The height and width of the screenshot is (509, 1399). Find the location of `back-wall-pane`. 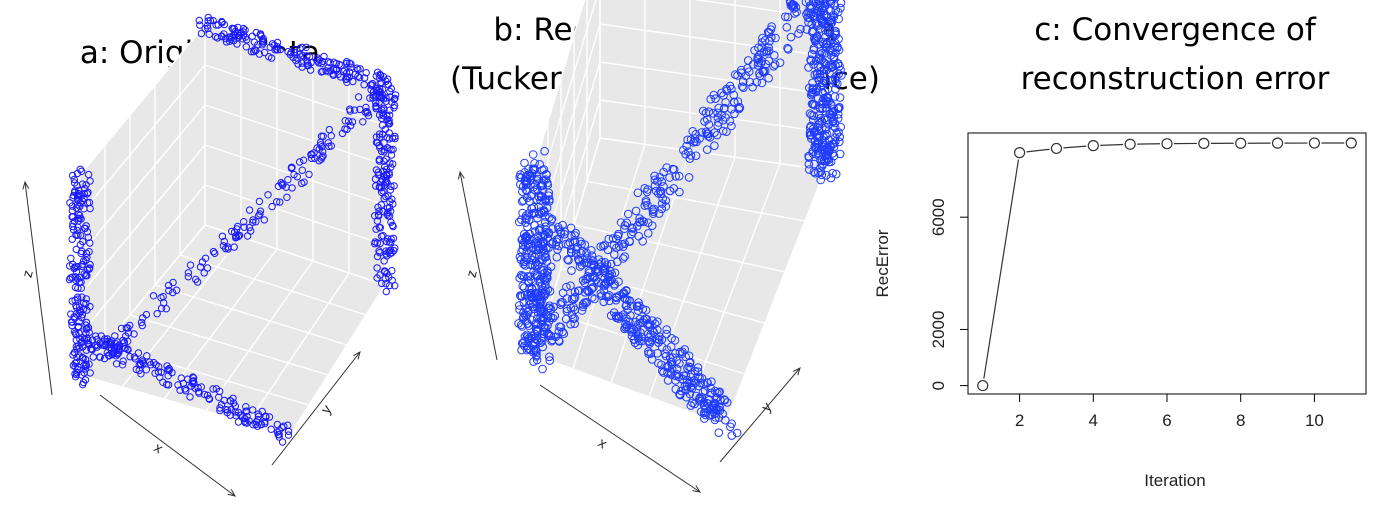

back-wall-pane is located at coordinates (712, 85).